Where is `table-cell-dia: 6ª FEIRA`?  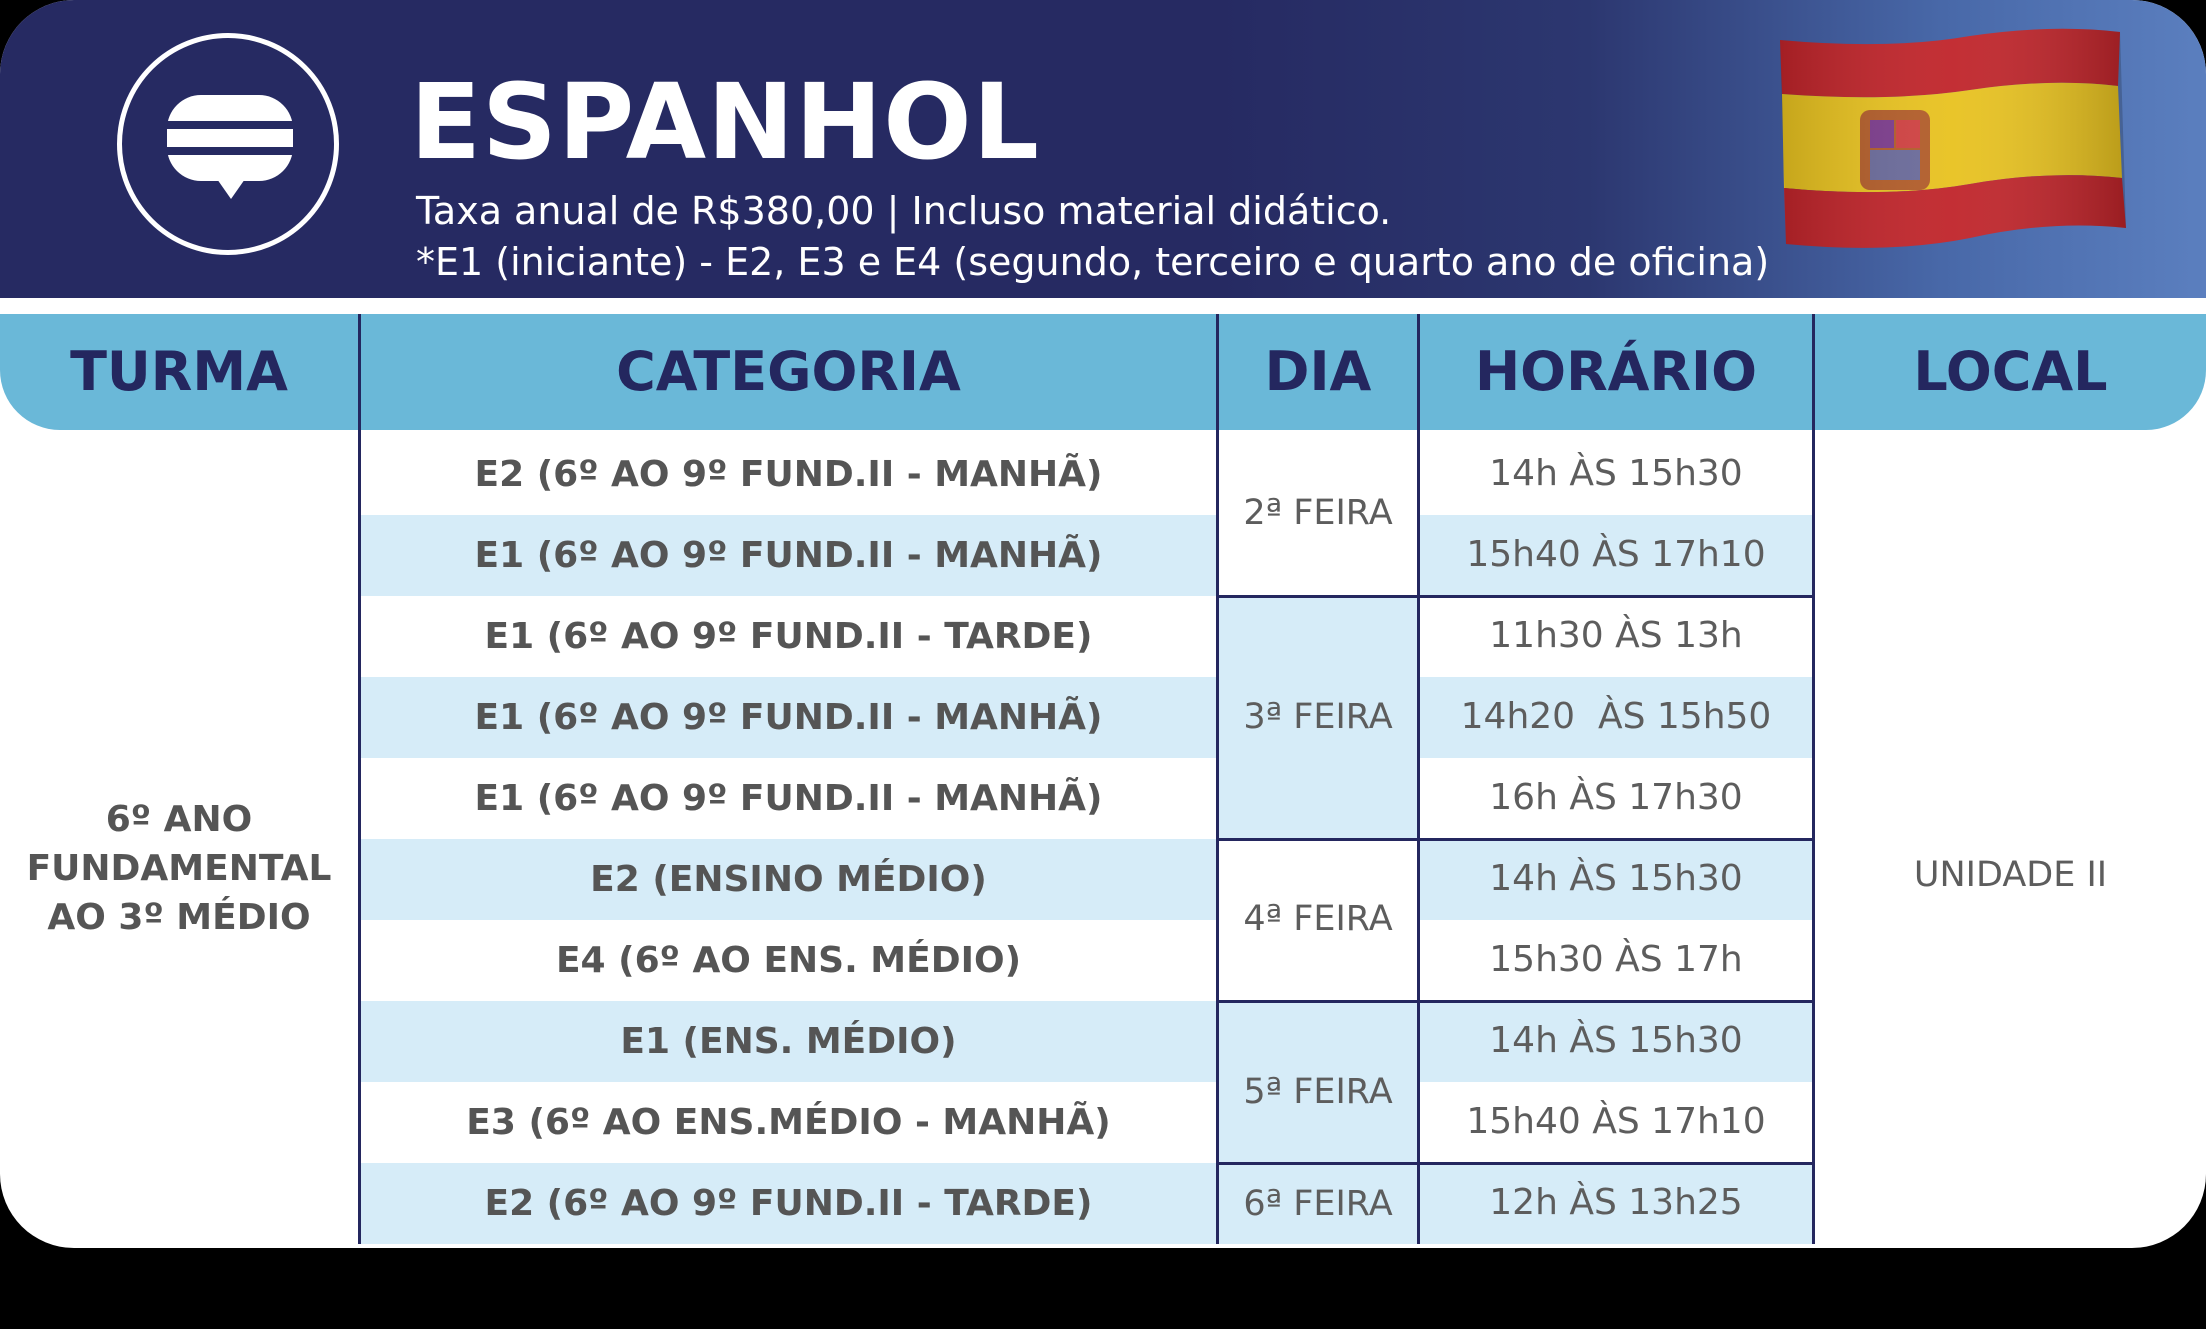
table-cell-dia: 6ª FEIRA is located at coordinates (1318, 1204).